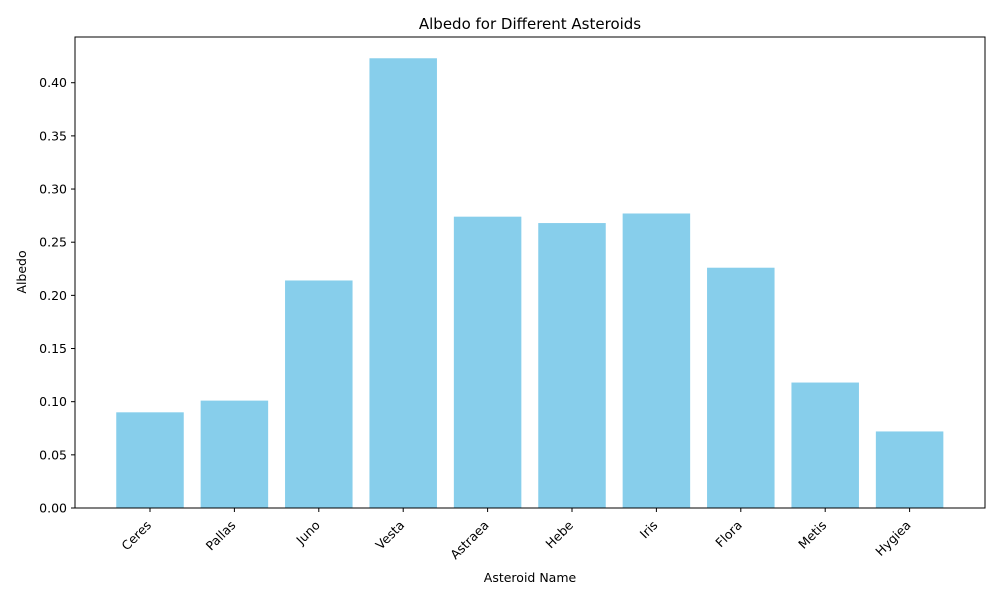 The width and height of the screenshot is (1000, 600). What do you see at coordinates (53, 135) in the screenshot?
I see `y-tick-label: 0.35` at bounding box center [53, 135].